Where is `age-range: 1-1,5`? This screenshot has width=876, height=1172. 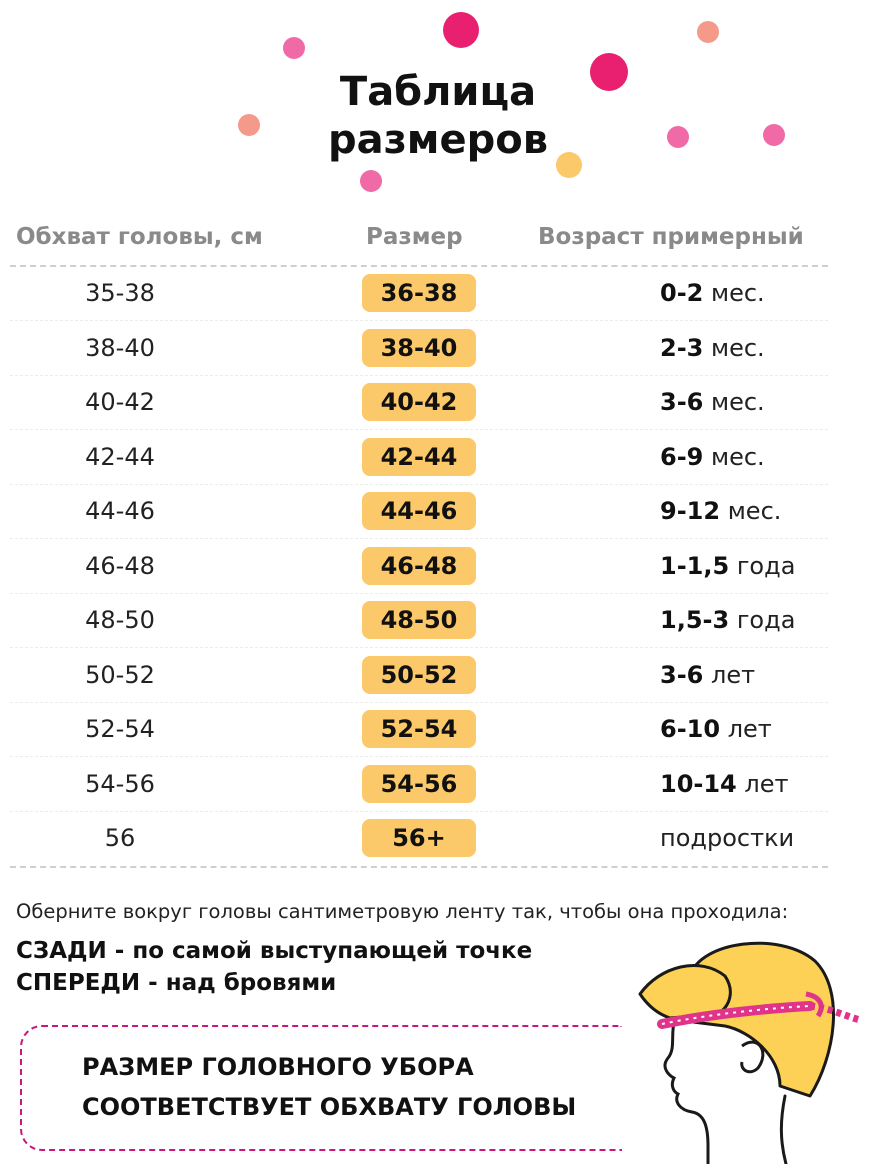
age-range: 1-1,5 is located at coordinates (695, 566).